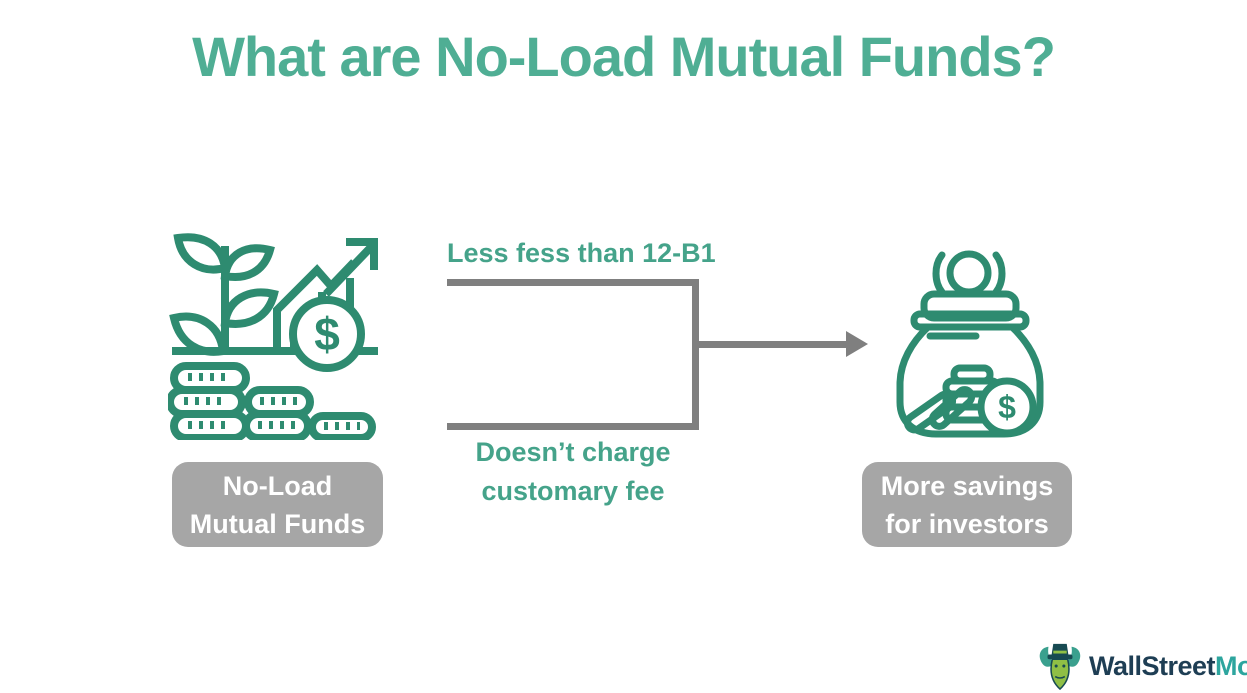 The image size is (1247, 693). I want to click on brand-logo: WallStreetMojo, so click(1141, 666).